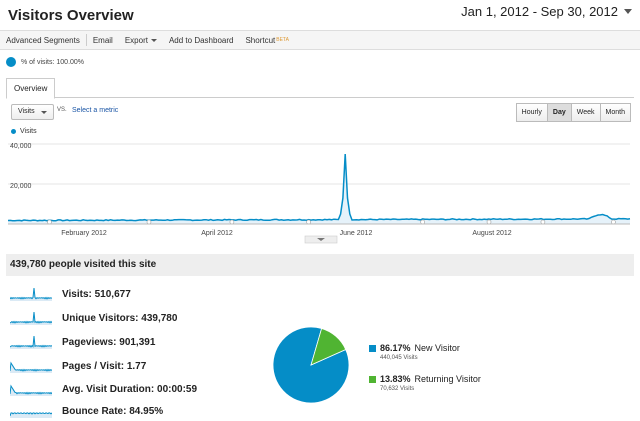 Image resolution: width=640 pixels, height=421 pixels. What do you see at coordinates (447, 379) in the screenshot?
I see `pie-label: Returning Visitor` at bounding box center [447, 379].